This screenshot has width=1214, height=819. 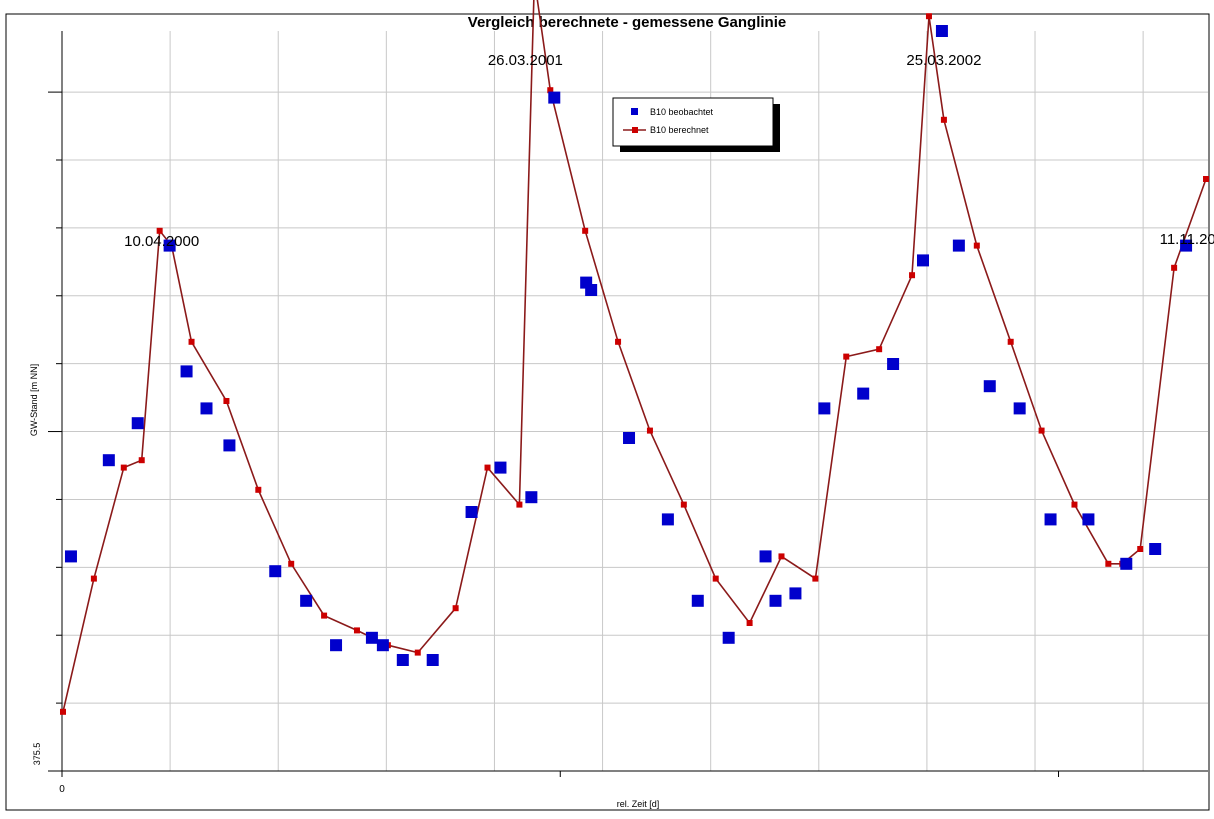 What do you see at coordinates (679, 130) in the screenshot?
I see `legend-computed-label: B10 berechnet` at bounding box center [679, 130].